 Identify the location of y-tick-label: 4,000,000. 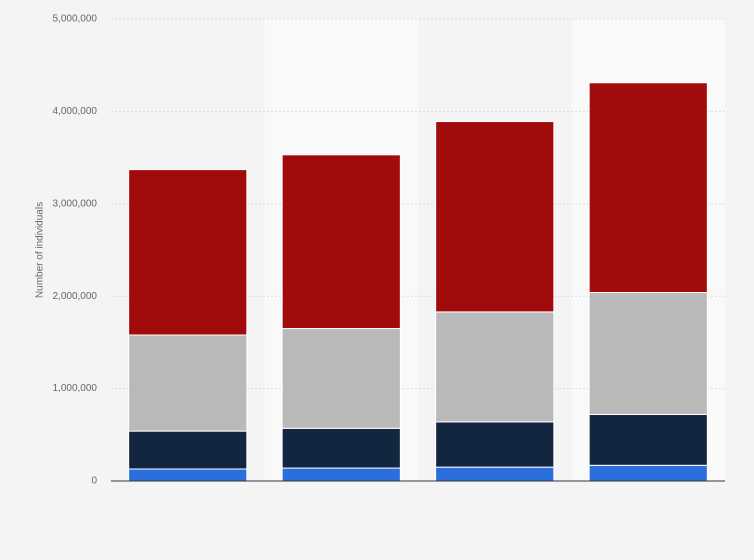
(75, 111).